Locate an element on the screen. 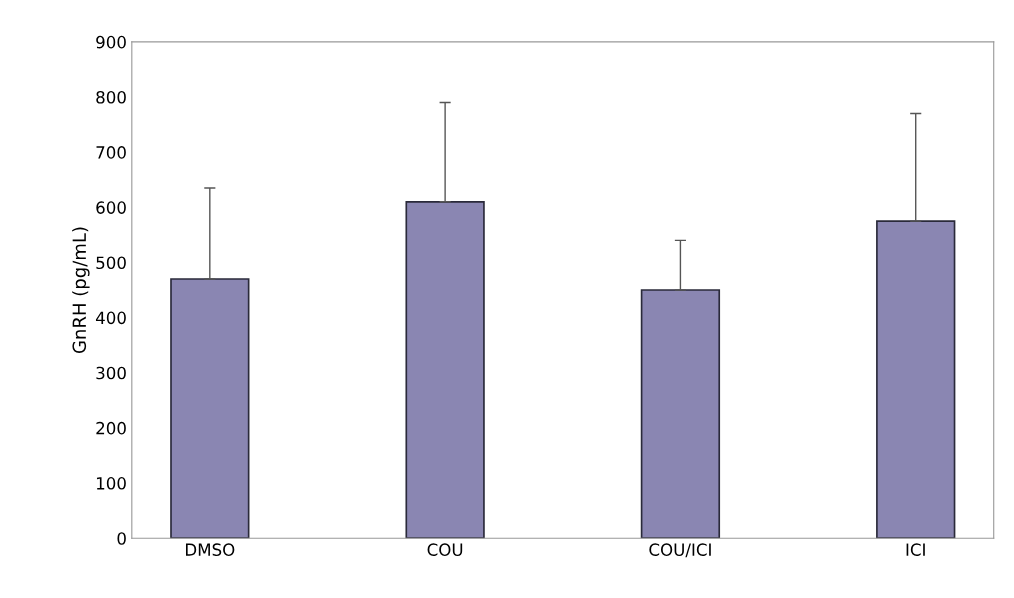 Image resolution: width=1014 pixels, height=598 pixels. y-tick-label: 600 is located at coordinates (111, 207).